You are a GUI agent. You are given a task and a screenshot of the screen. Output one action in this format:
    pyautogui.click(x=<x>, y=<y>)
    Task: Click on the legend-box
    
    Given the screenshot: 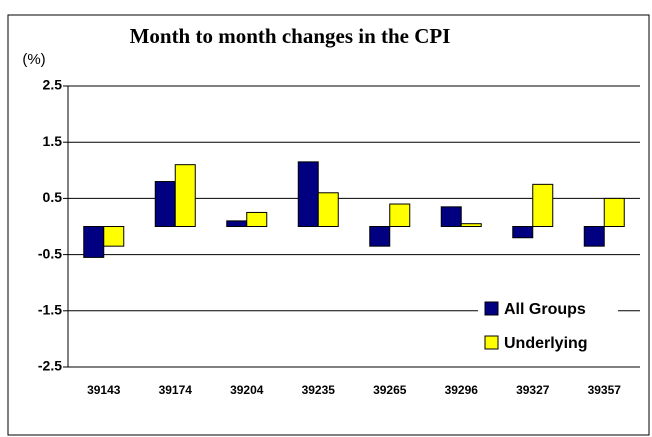 What is the action you would take?
    pyautogui.click(x=548, y=326)
    